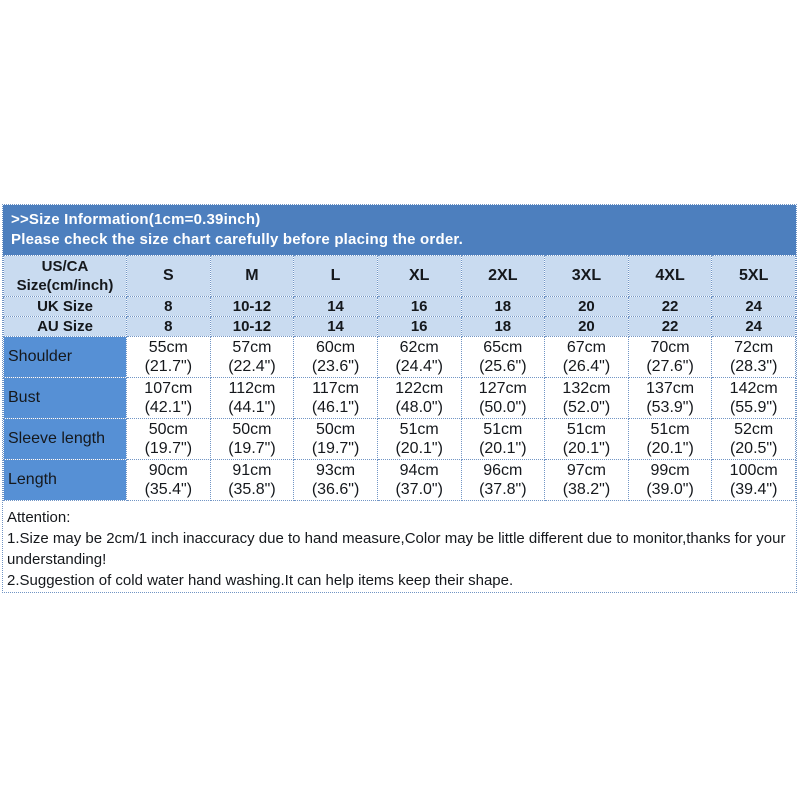 The height and width of the screenshot is (800, 800). Describe the element at coordinates (586, 398) in the screenshot. I see `measurement-value-cell: 132cm (52.0")` at that location.